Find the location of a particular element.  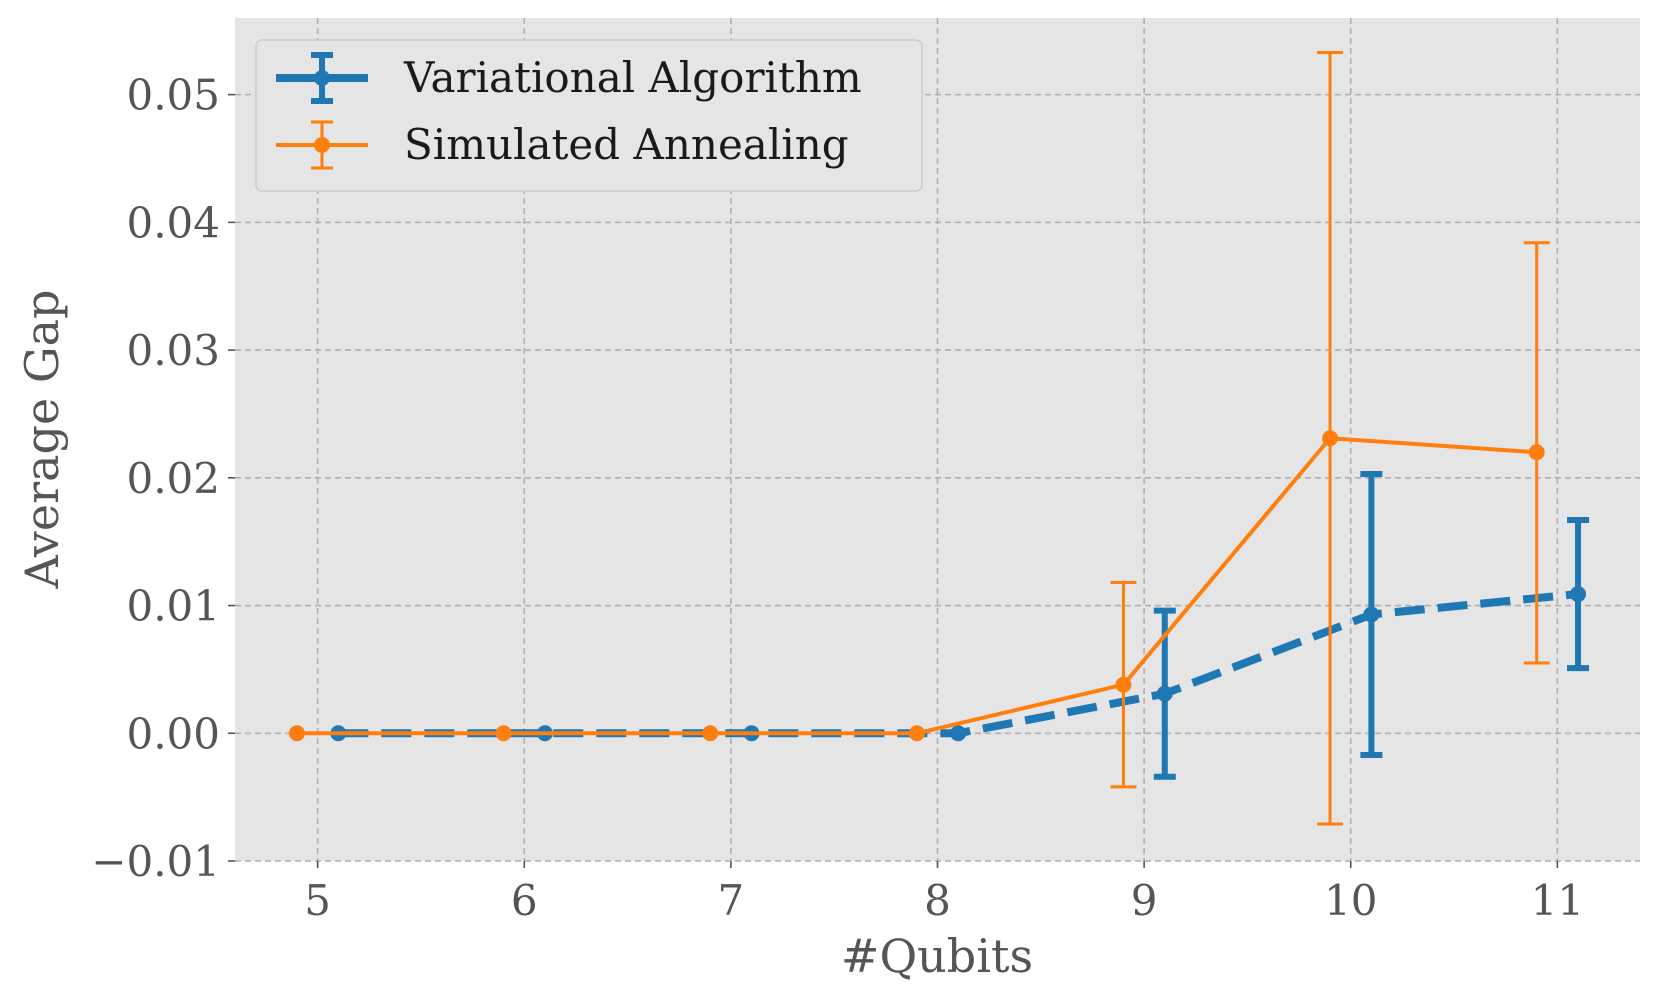

x-tick-label: 8 is located at coordinates (937, 900).